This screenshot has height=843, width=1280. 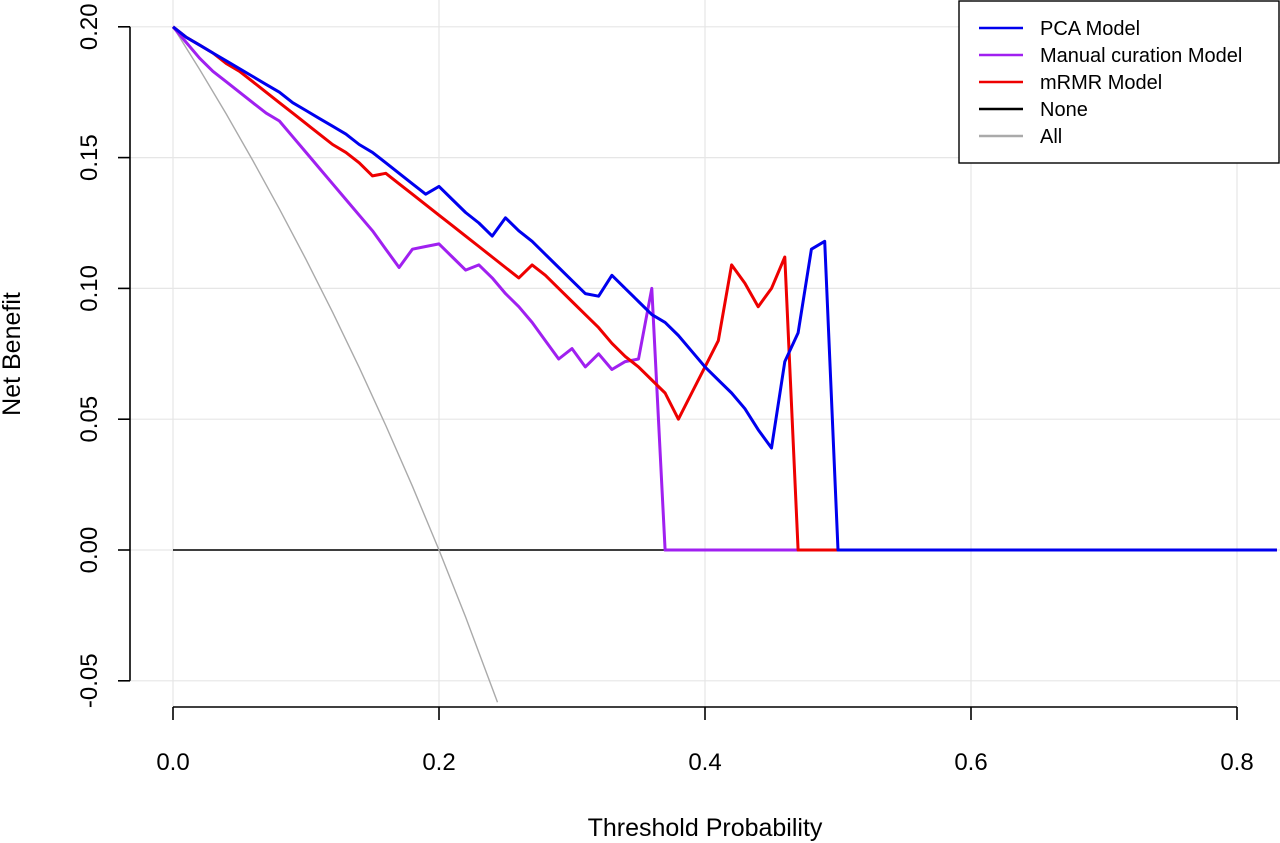 I want to click on y-tick-label: 0.05, so click(x=89, y=419).